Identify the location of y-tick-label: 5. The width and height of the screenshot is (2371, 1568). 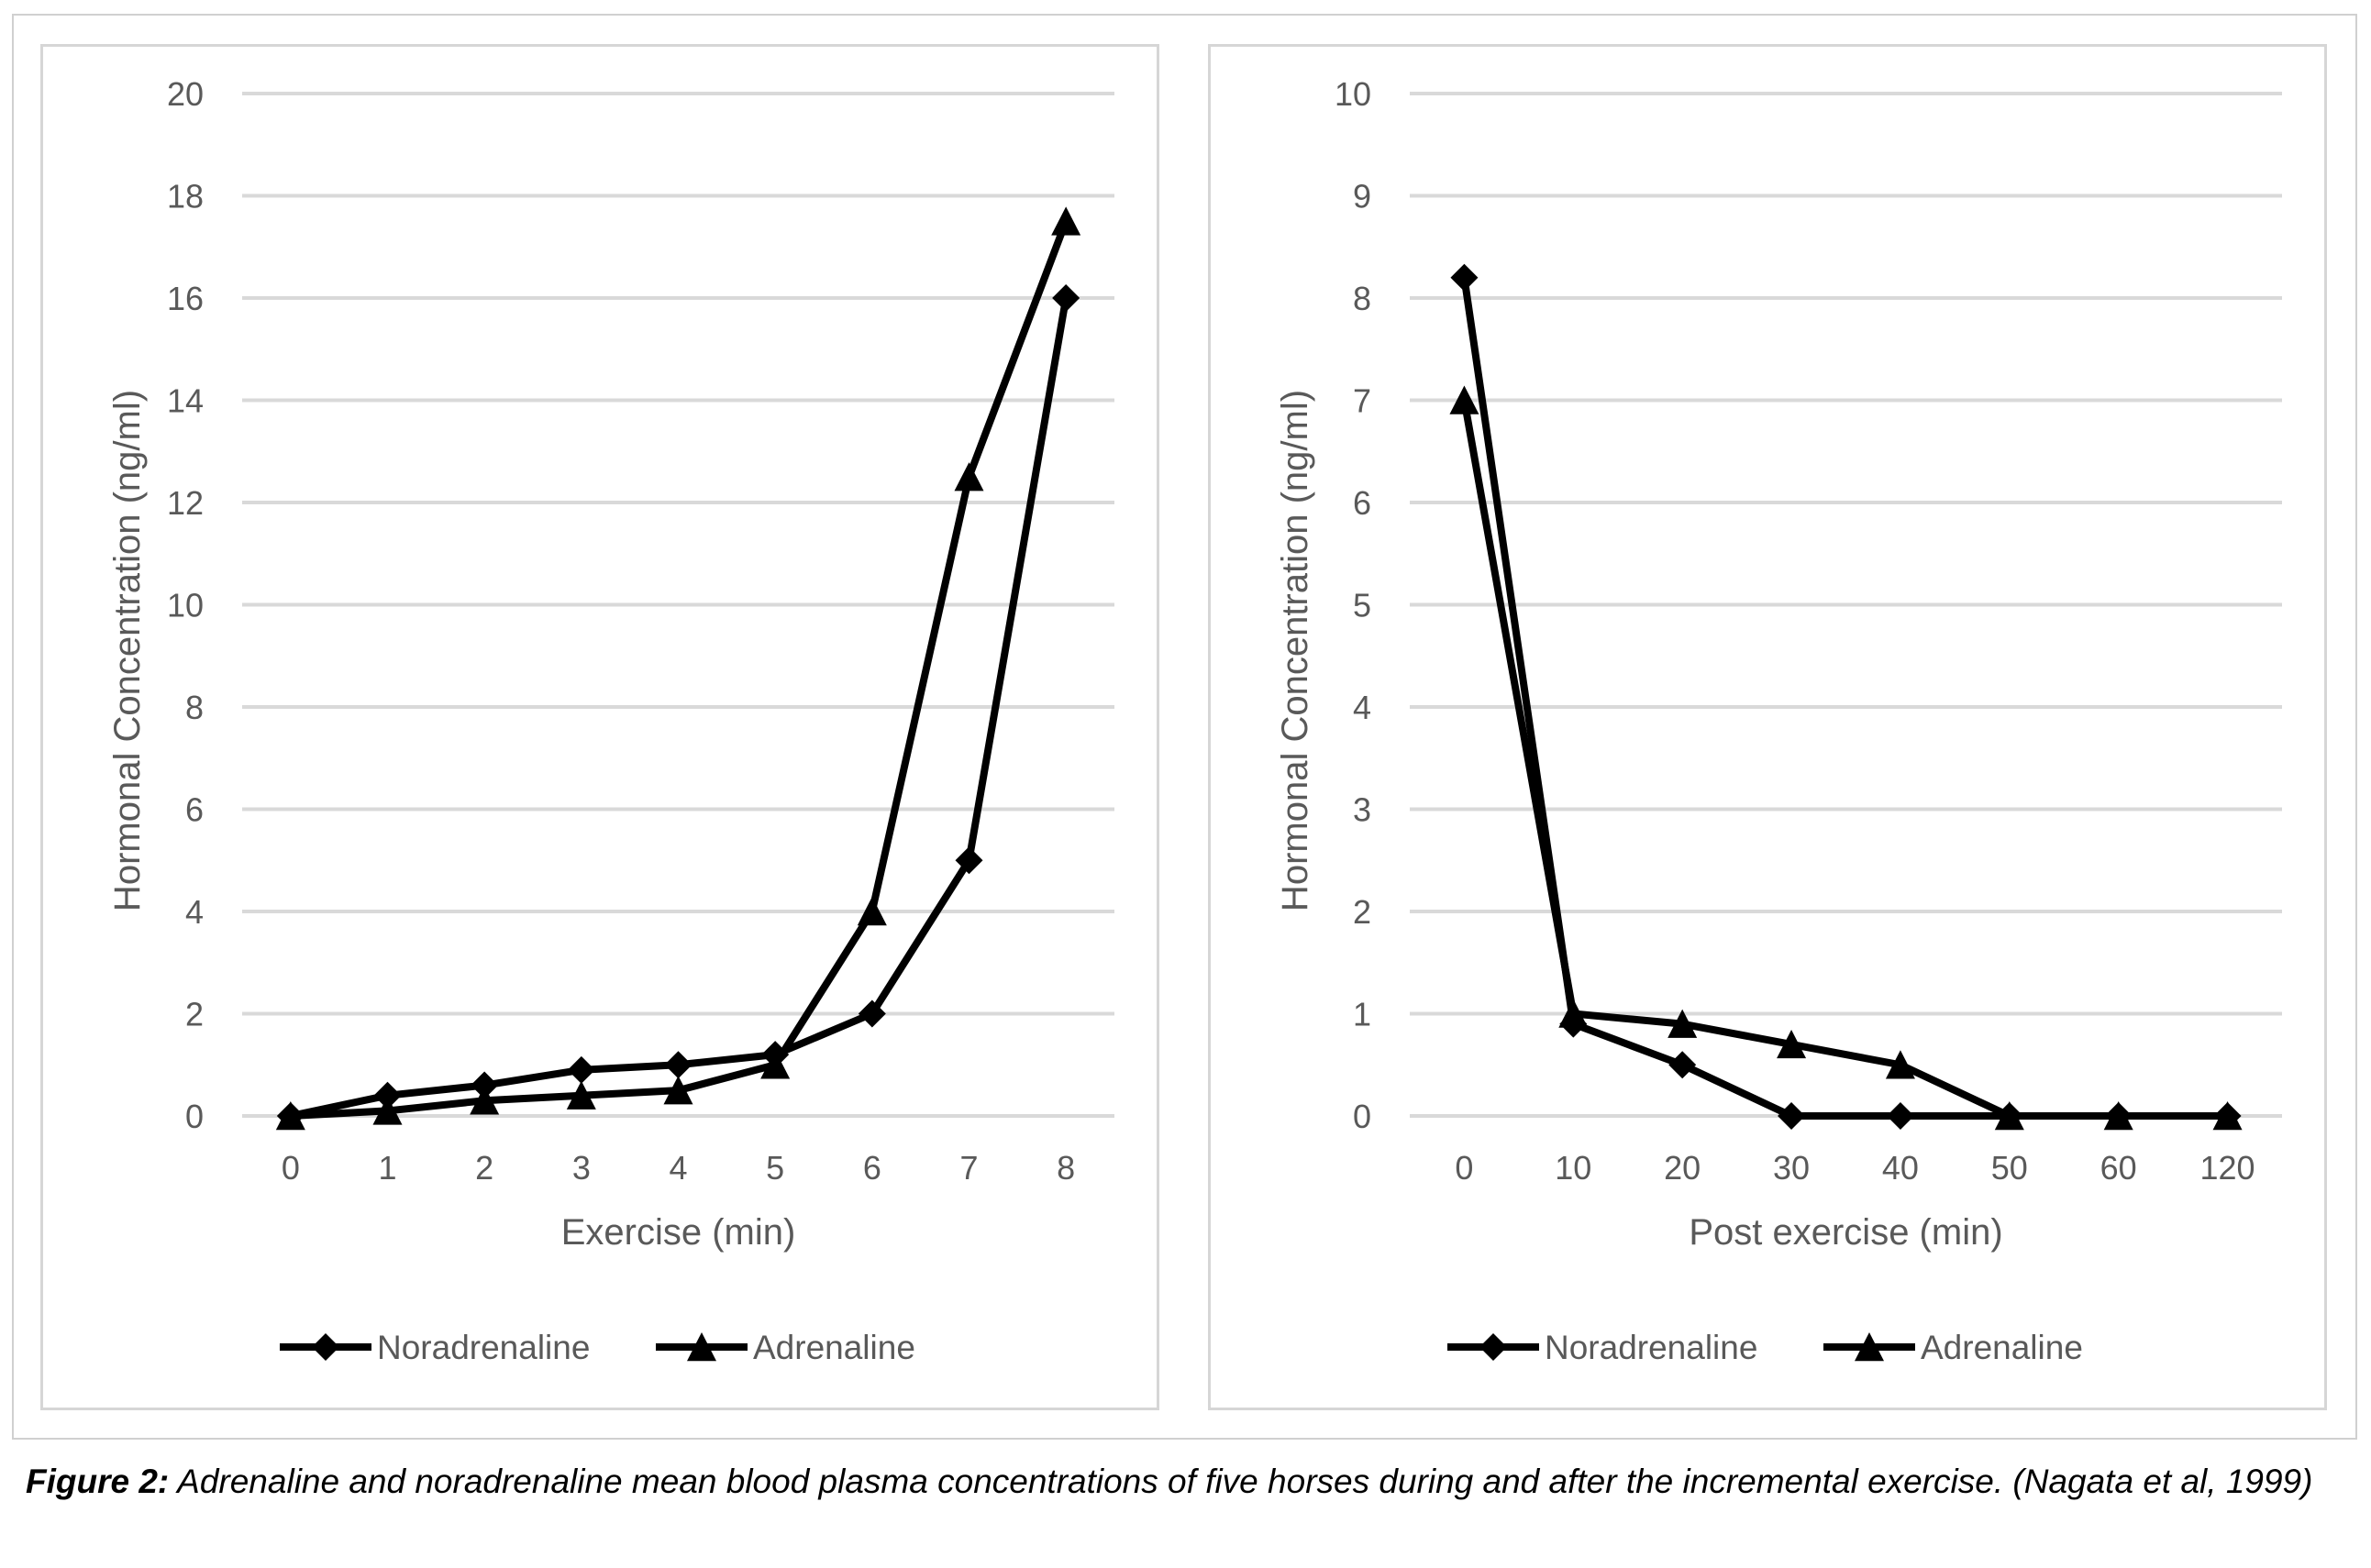
(1362, 605).